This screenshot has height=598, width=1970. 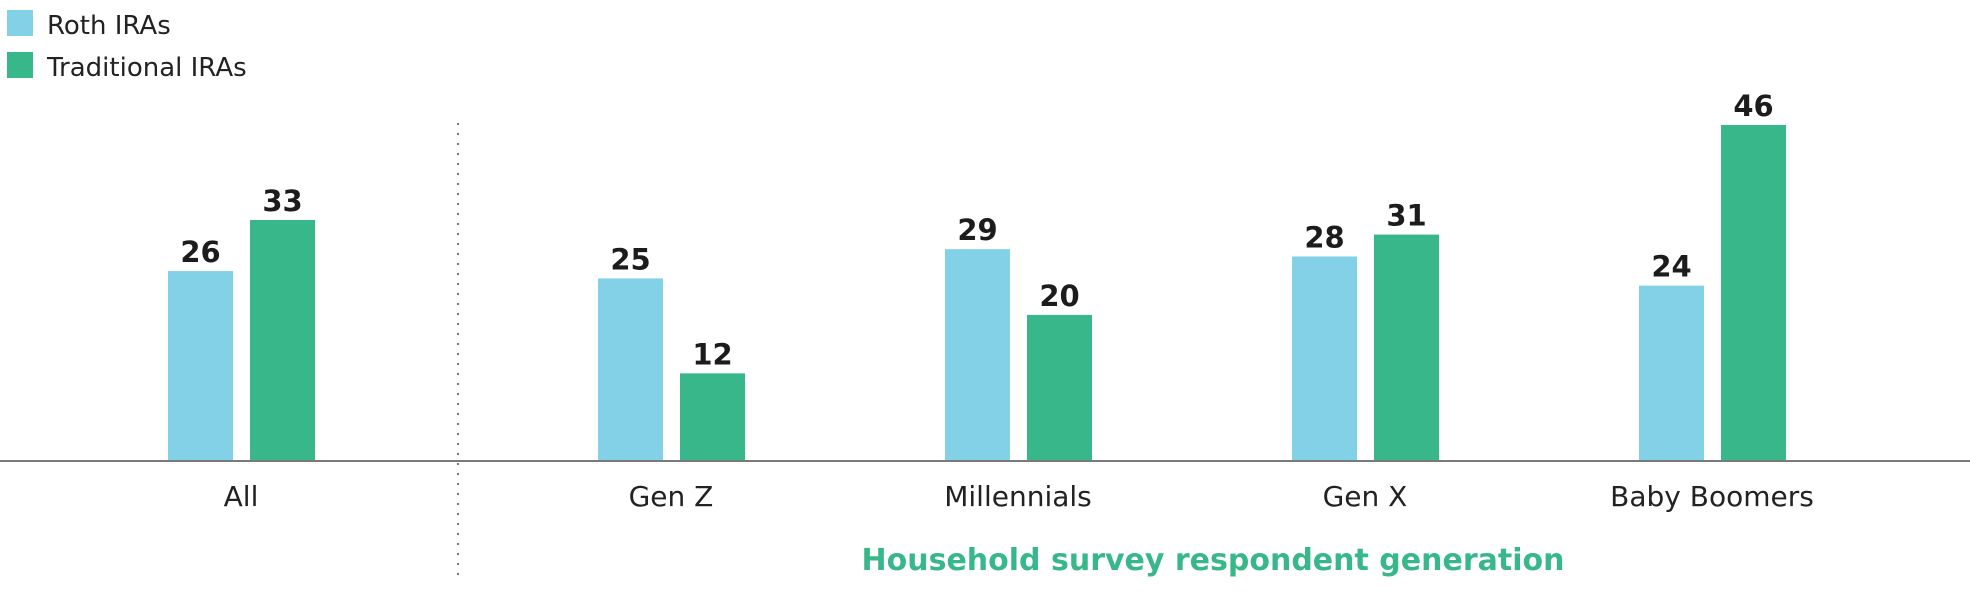 I want to click on bar-baby-boomers-roth-iras, so click(x=1671, y=373).